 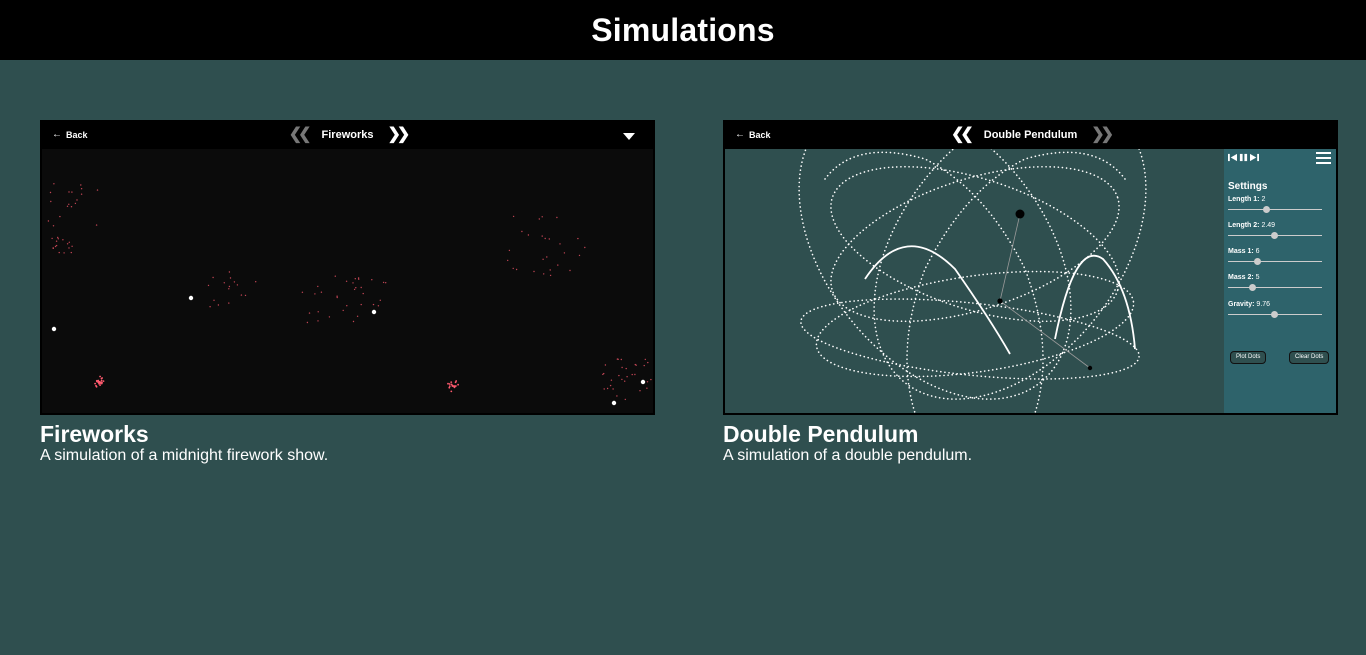 What do you see at coordinates (821, 434) in the screenshot?
I see `card-title: Double Pendulum` at bounding box center [821, 434].